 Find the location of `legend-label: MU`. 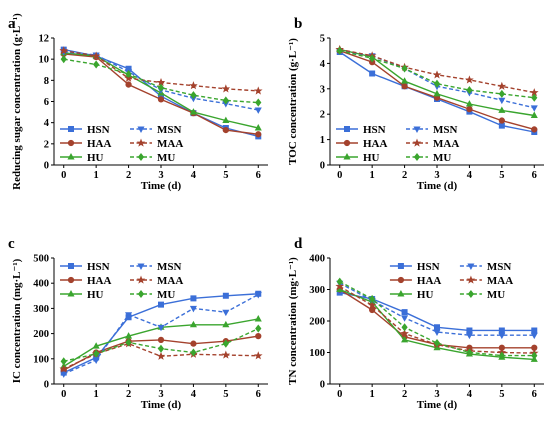

legend-label: MU is located at coordinates (442, 158).